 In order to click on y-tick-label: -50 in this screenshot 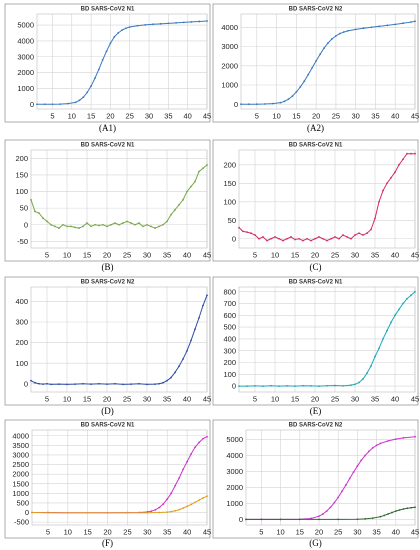, I will do `click(22, 241)`.